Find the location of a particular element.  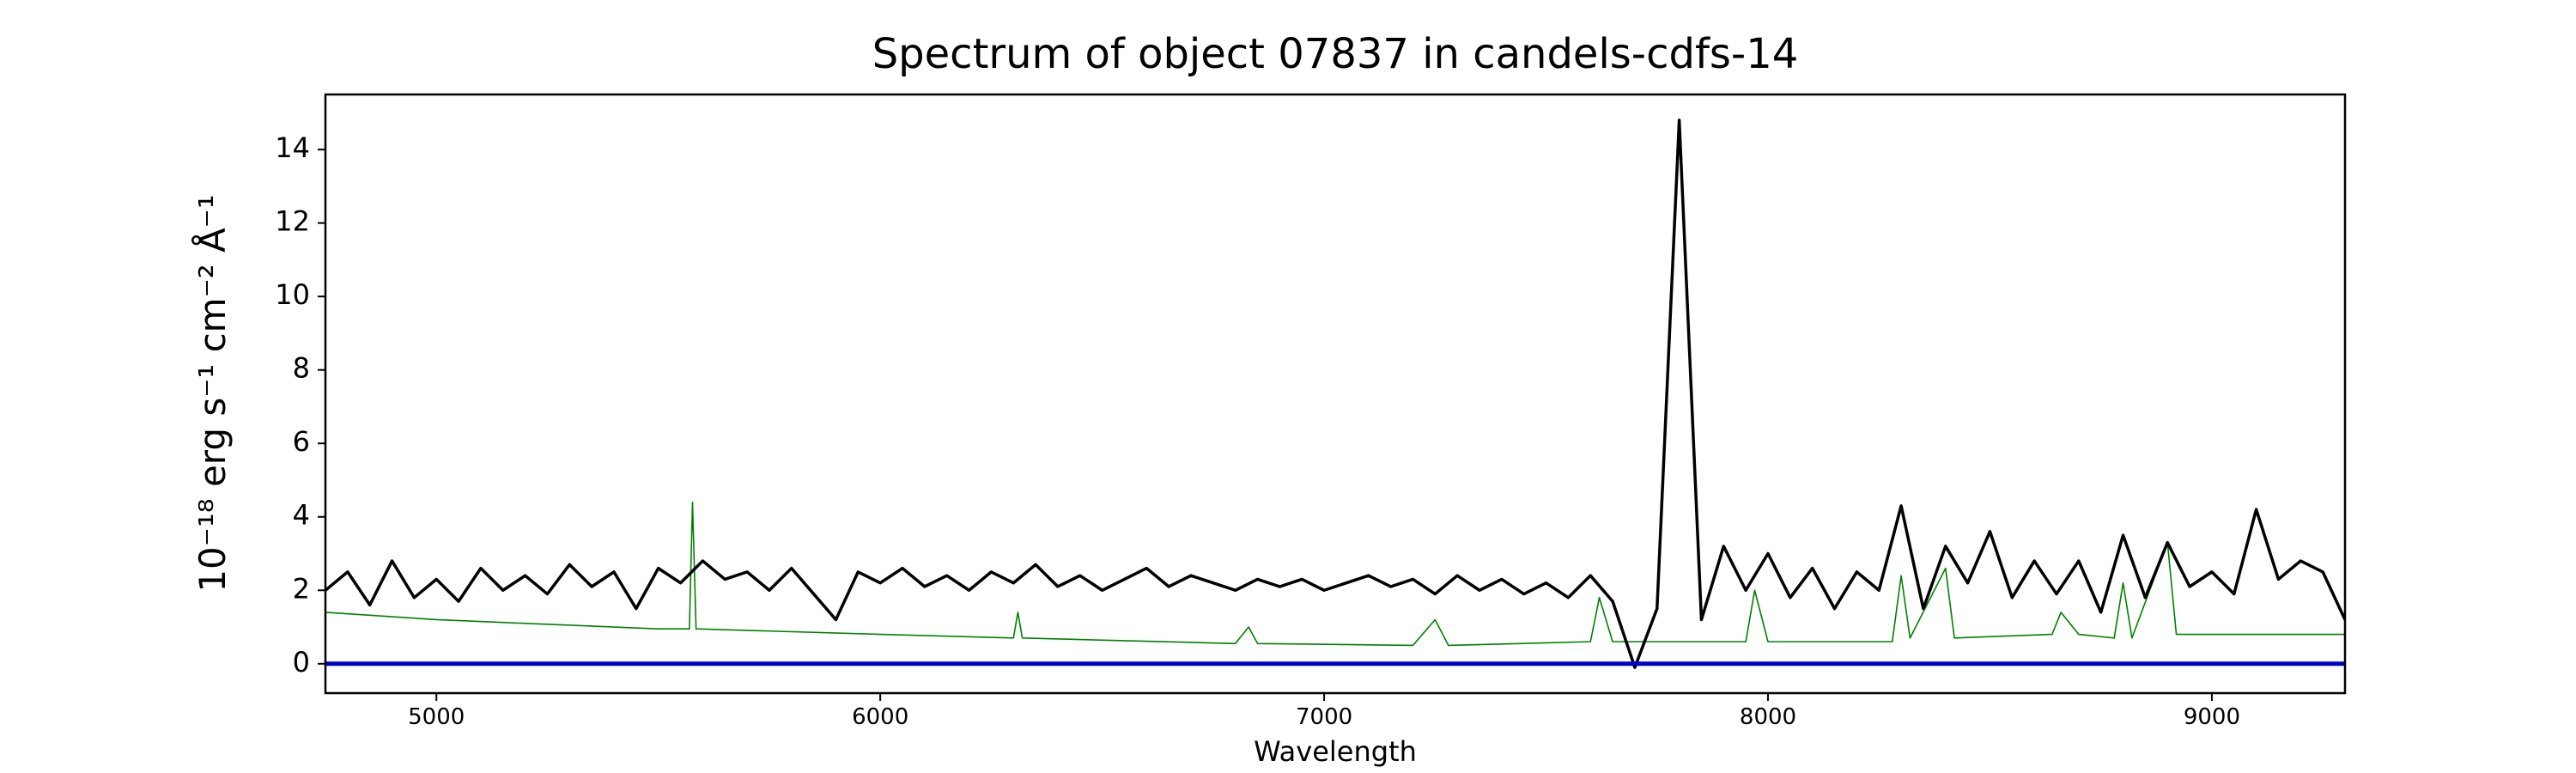

y-tick-label: 12 is located at coordinates (292, 221).